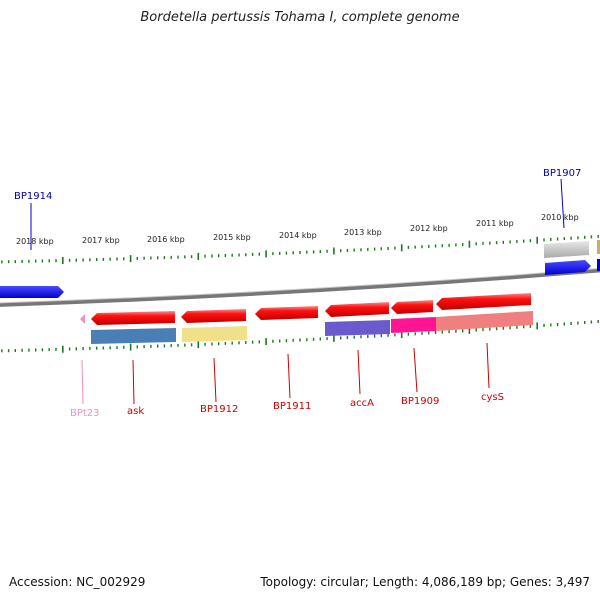 Image resolution: width=600 pixels, height=600 pixels. Describe the element at coordinates (32, 292) in the screenshot. I see `gene-bp1914` at that location.